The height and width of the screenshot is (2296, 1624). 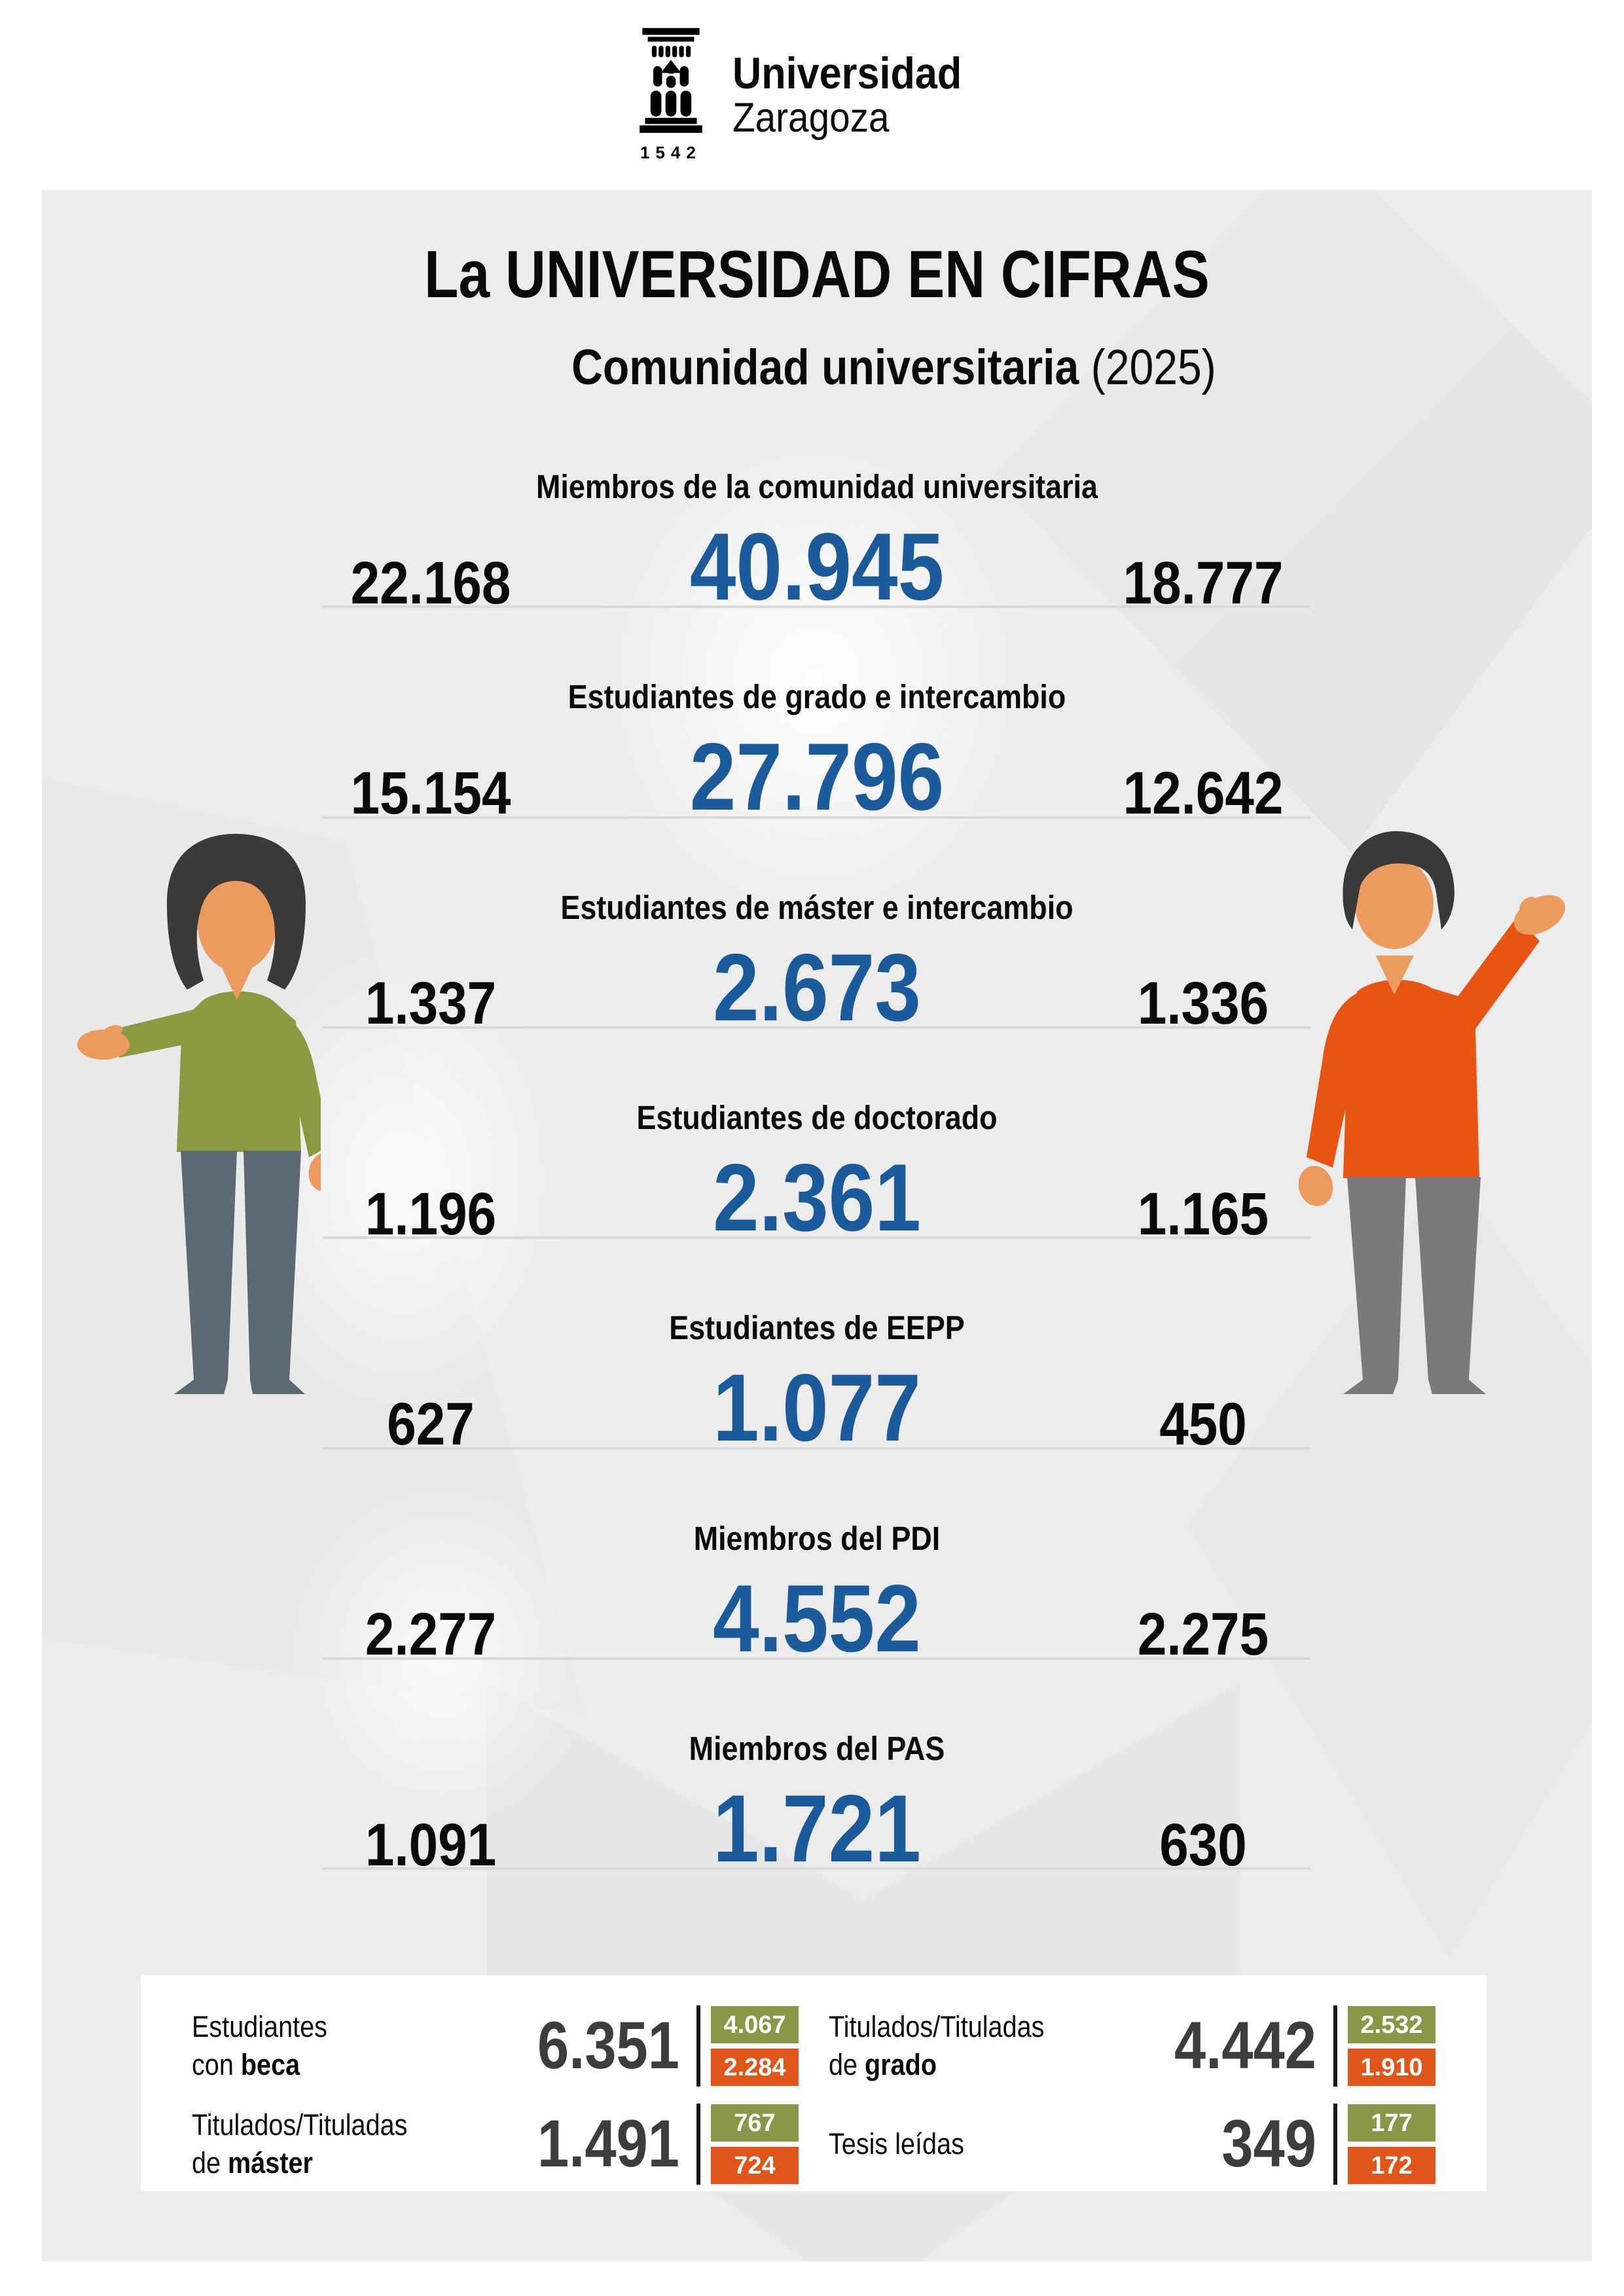 I want to click on summary-green-value: 2.532, so click(x=1391, y=2024).